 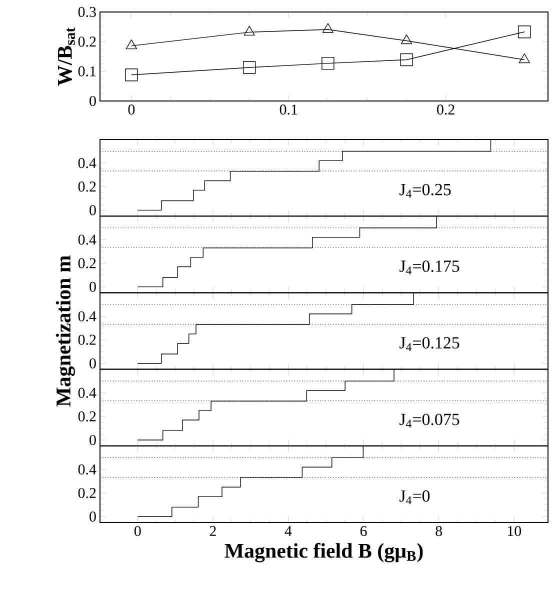 I want to click on y-tick-label: 0.3, so click(x=87, y=12).